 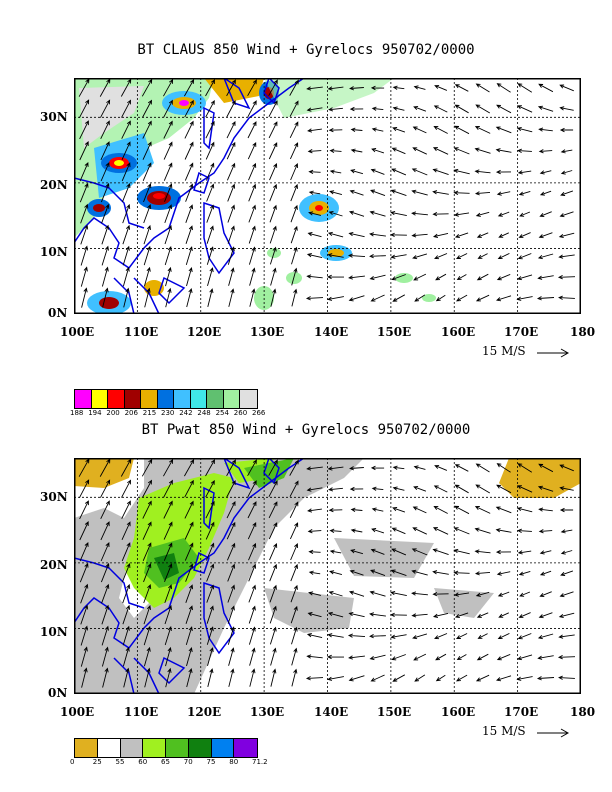 What do you see at coordinates (204, 712) in the screenshot?
I see `map2-lon-label: 120E` at bounding box center [204, 712].